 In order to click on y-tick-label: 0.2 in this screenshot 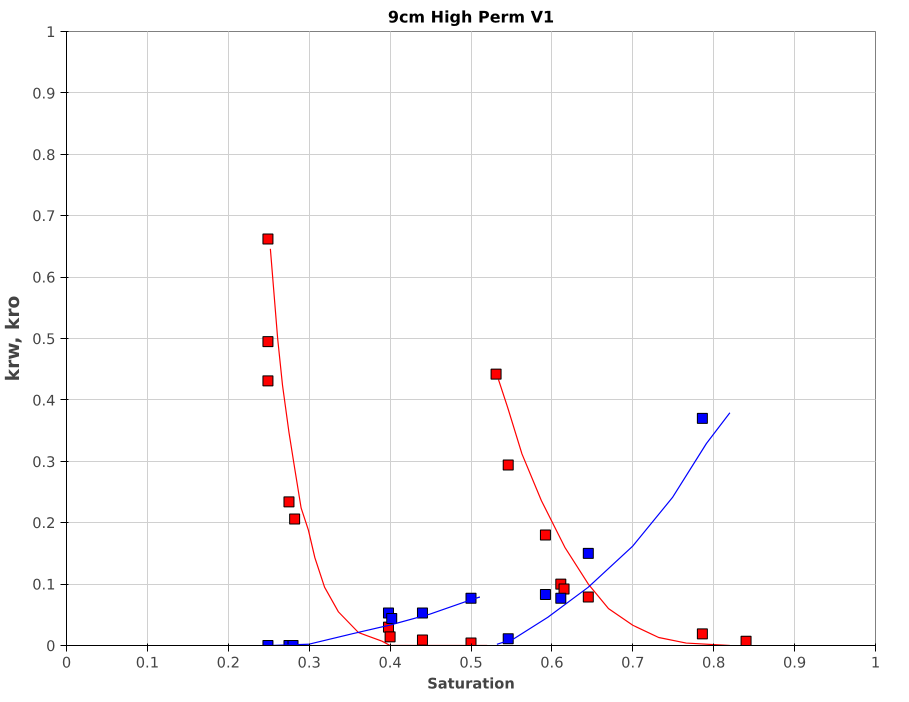, I will do `click(44, 523)`.